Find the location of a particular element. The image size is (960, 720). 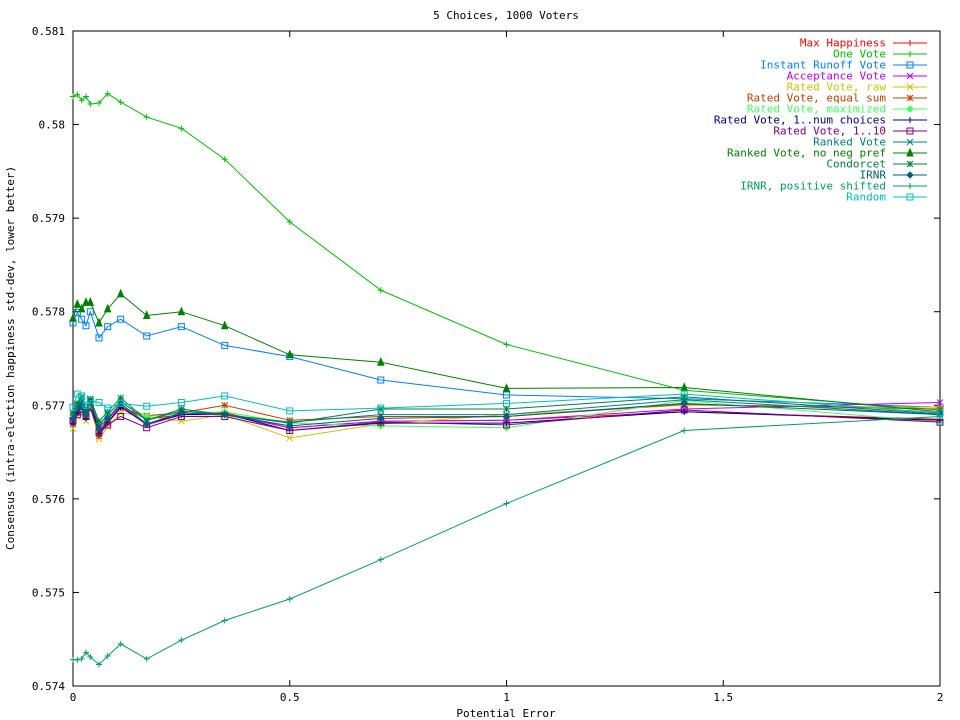

x-axis-label: Potential Error is located at coordinates (506, 713).